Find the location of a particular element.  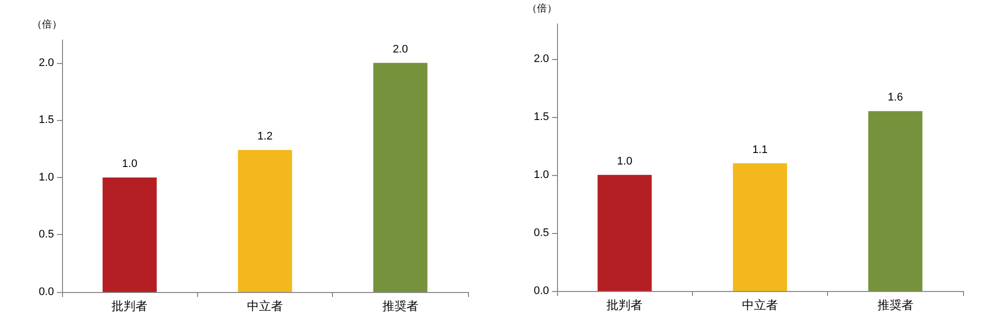

data-label: 1.6 is located at coordinates (895, 98).